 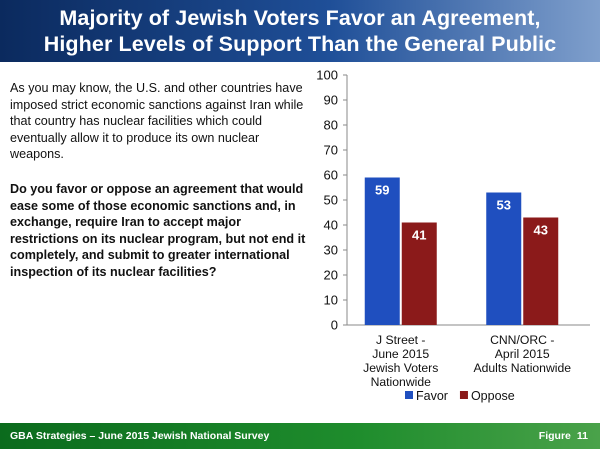 I want to click on category-label-1-2: Adults Nationwide, so click(x=522, y=368).